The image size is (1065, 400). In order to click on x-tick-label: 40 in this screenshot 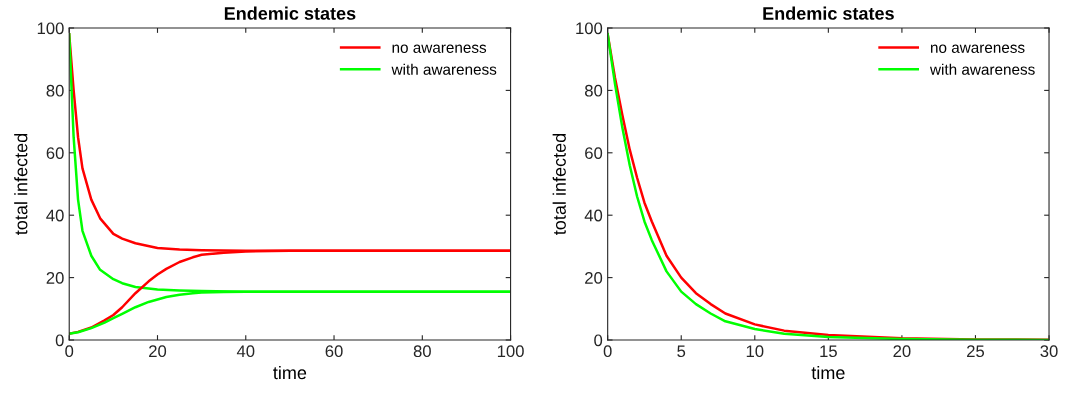, I will do `click(245, 351)`.